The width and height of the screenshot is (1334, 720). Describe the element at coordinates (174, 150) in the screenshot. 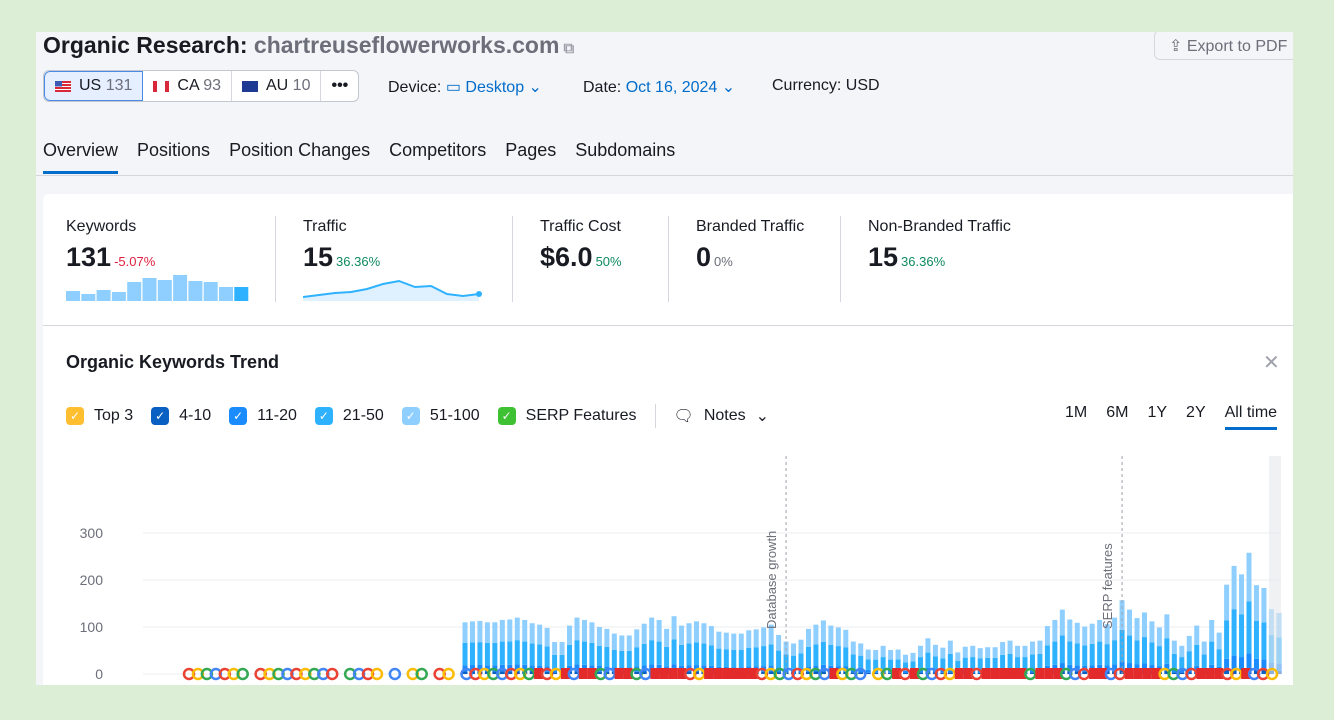

I see `tab-positions: Positions` at that location.